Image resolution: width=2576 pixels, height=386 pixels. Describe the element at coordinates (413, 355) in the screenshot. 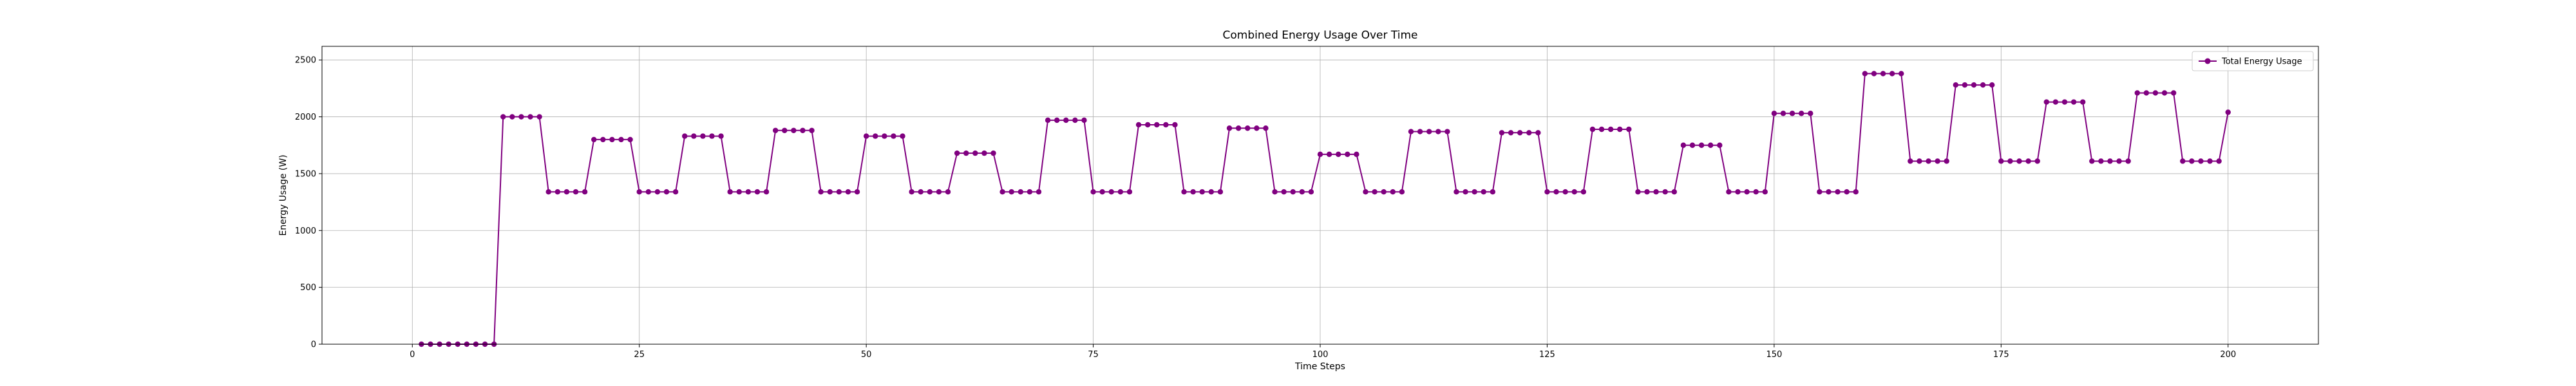

I see `x-tick-label: 0` at that location.